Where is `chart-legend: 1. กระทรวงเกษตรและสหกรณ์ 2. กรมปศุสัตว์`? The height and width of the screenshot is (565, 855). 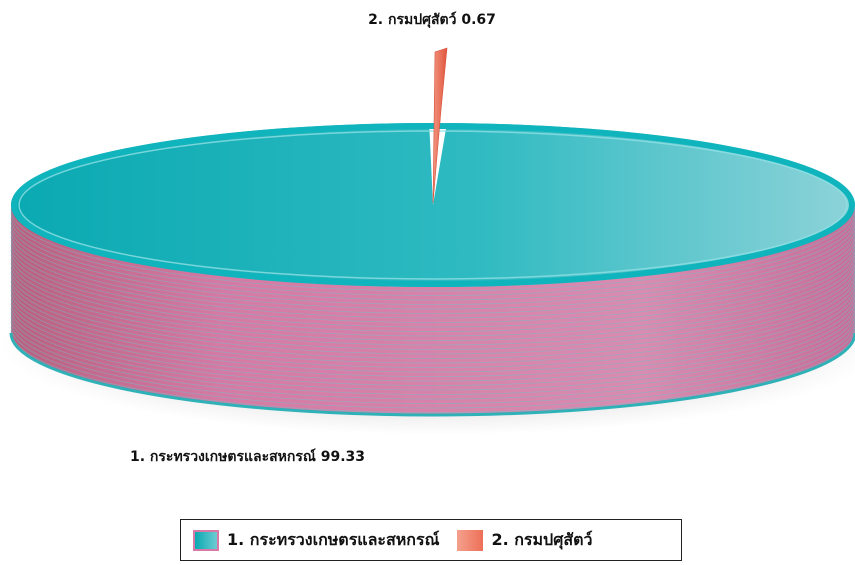 chart-legend: 1. กระทรวงเกษตรและสหกรณ์ 2. กรมปศุสัตว์ is located at coordinates (431, 540).